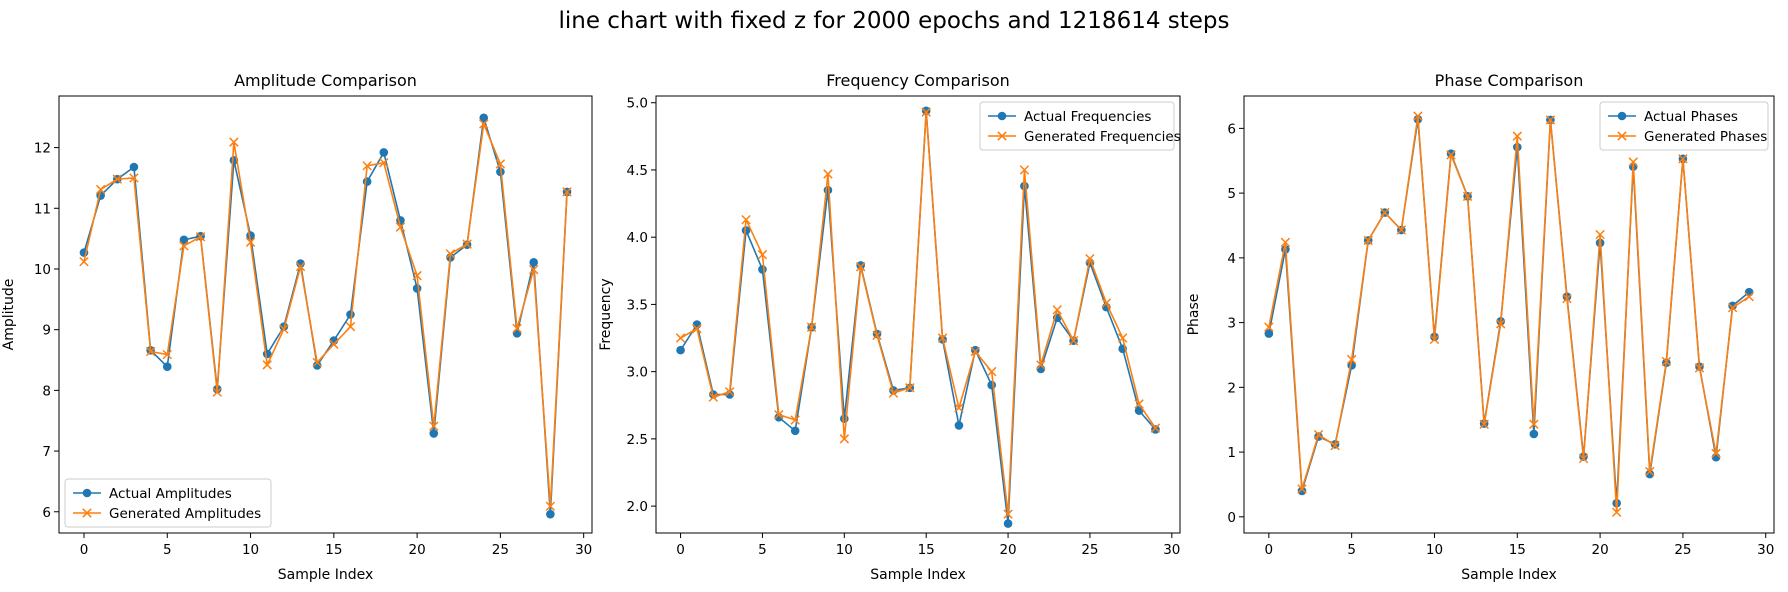 This screenshot has width=1788, height=592. I want to click on x-tick-label: 0, so click(84, 550).